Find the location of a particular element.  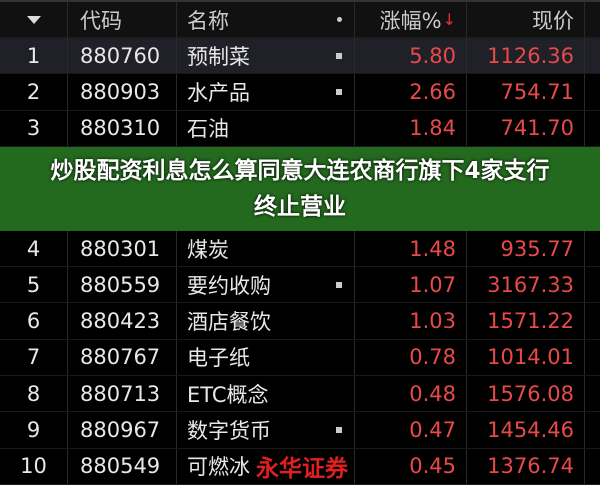

col-name-label: 名称 is located at coordinates (208, 20).